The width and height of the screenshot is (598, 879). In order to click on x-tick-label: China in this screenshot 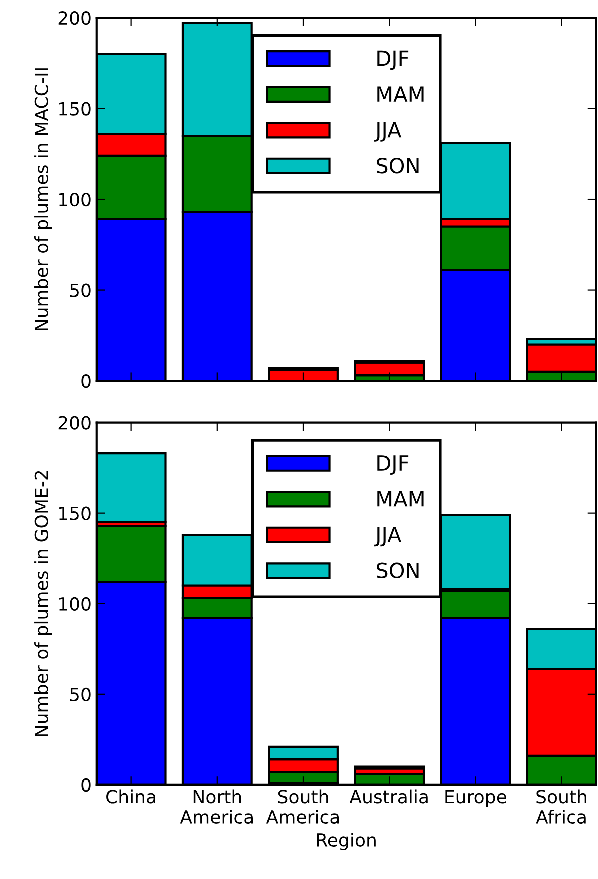, I will do `click(131, 797)`.